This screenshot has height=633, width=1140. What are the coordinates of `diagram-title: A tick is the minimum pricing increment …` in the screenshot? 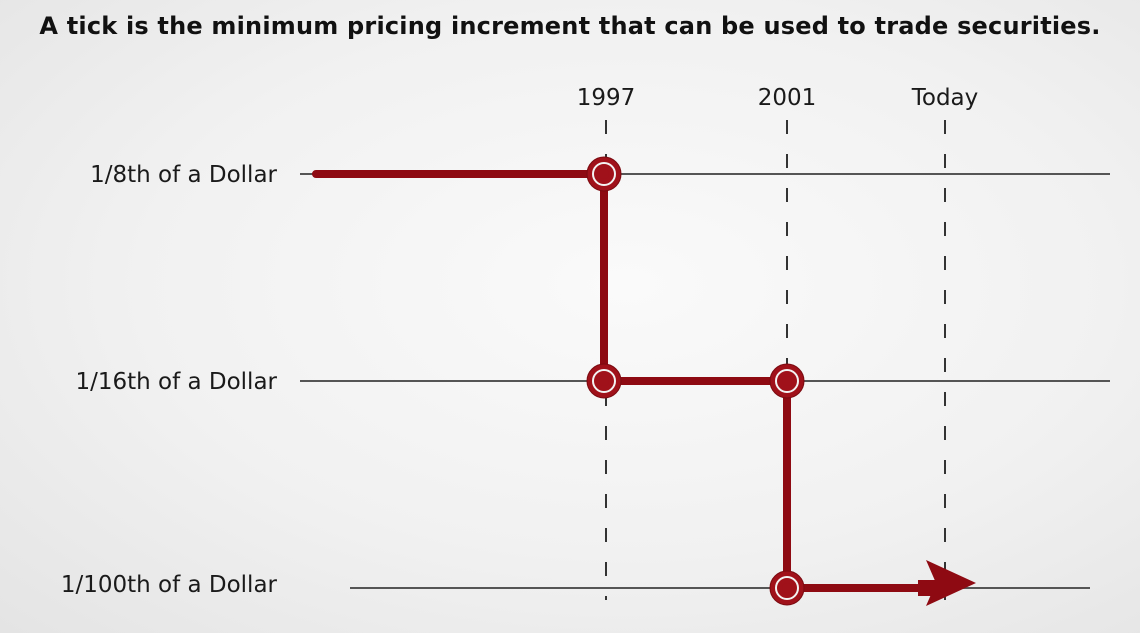 It's located at (570, 26).